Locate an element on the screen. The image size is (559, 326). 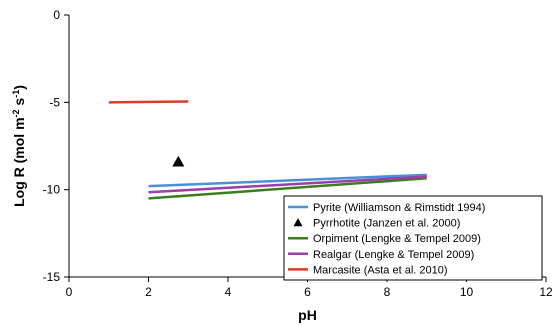
y-axis-label: Log R (mol m-2 s-1) is located at coordinates (19, 146).